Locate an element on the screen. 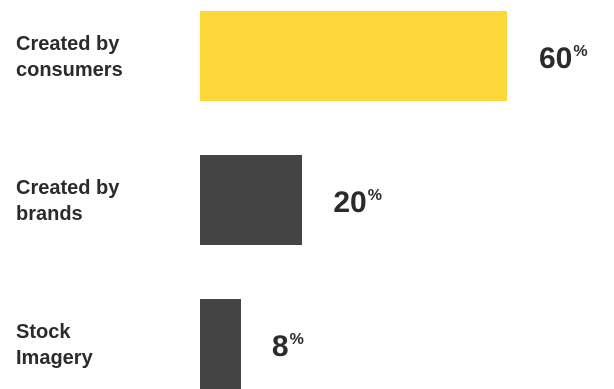 This screenshot has height=389, width=614. category-label-line: Stock is located at coordinates (43, 332).